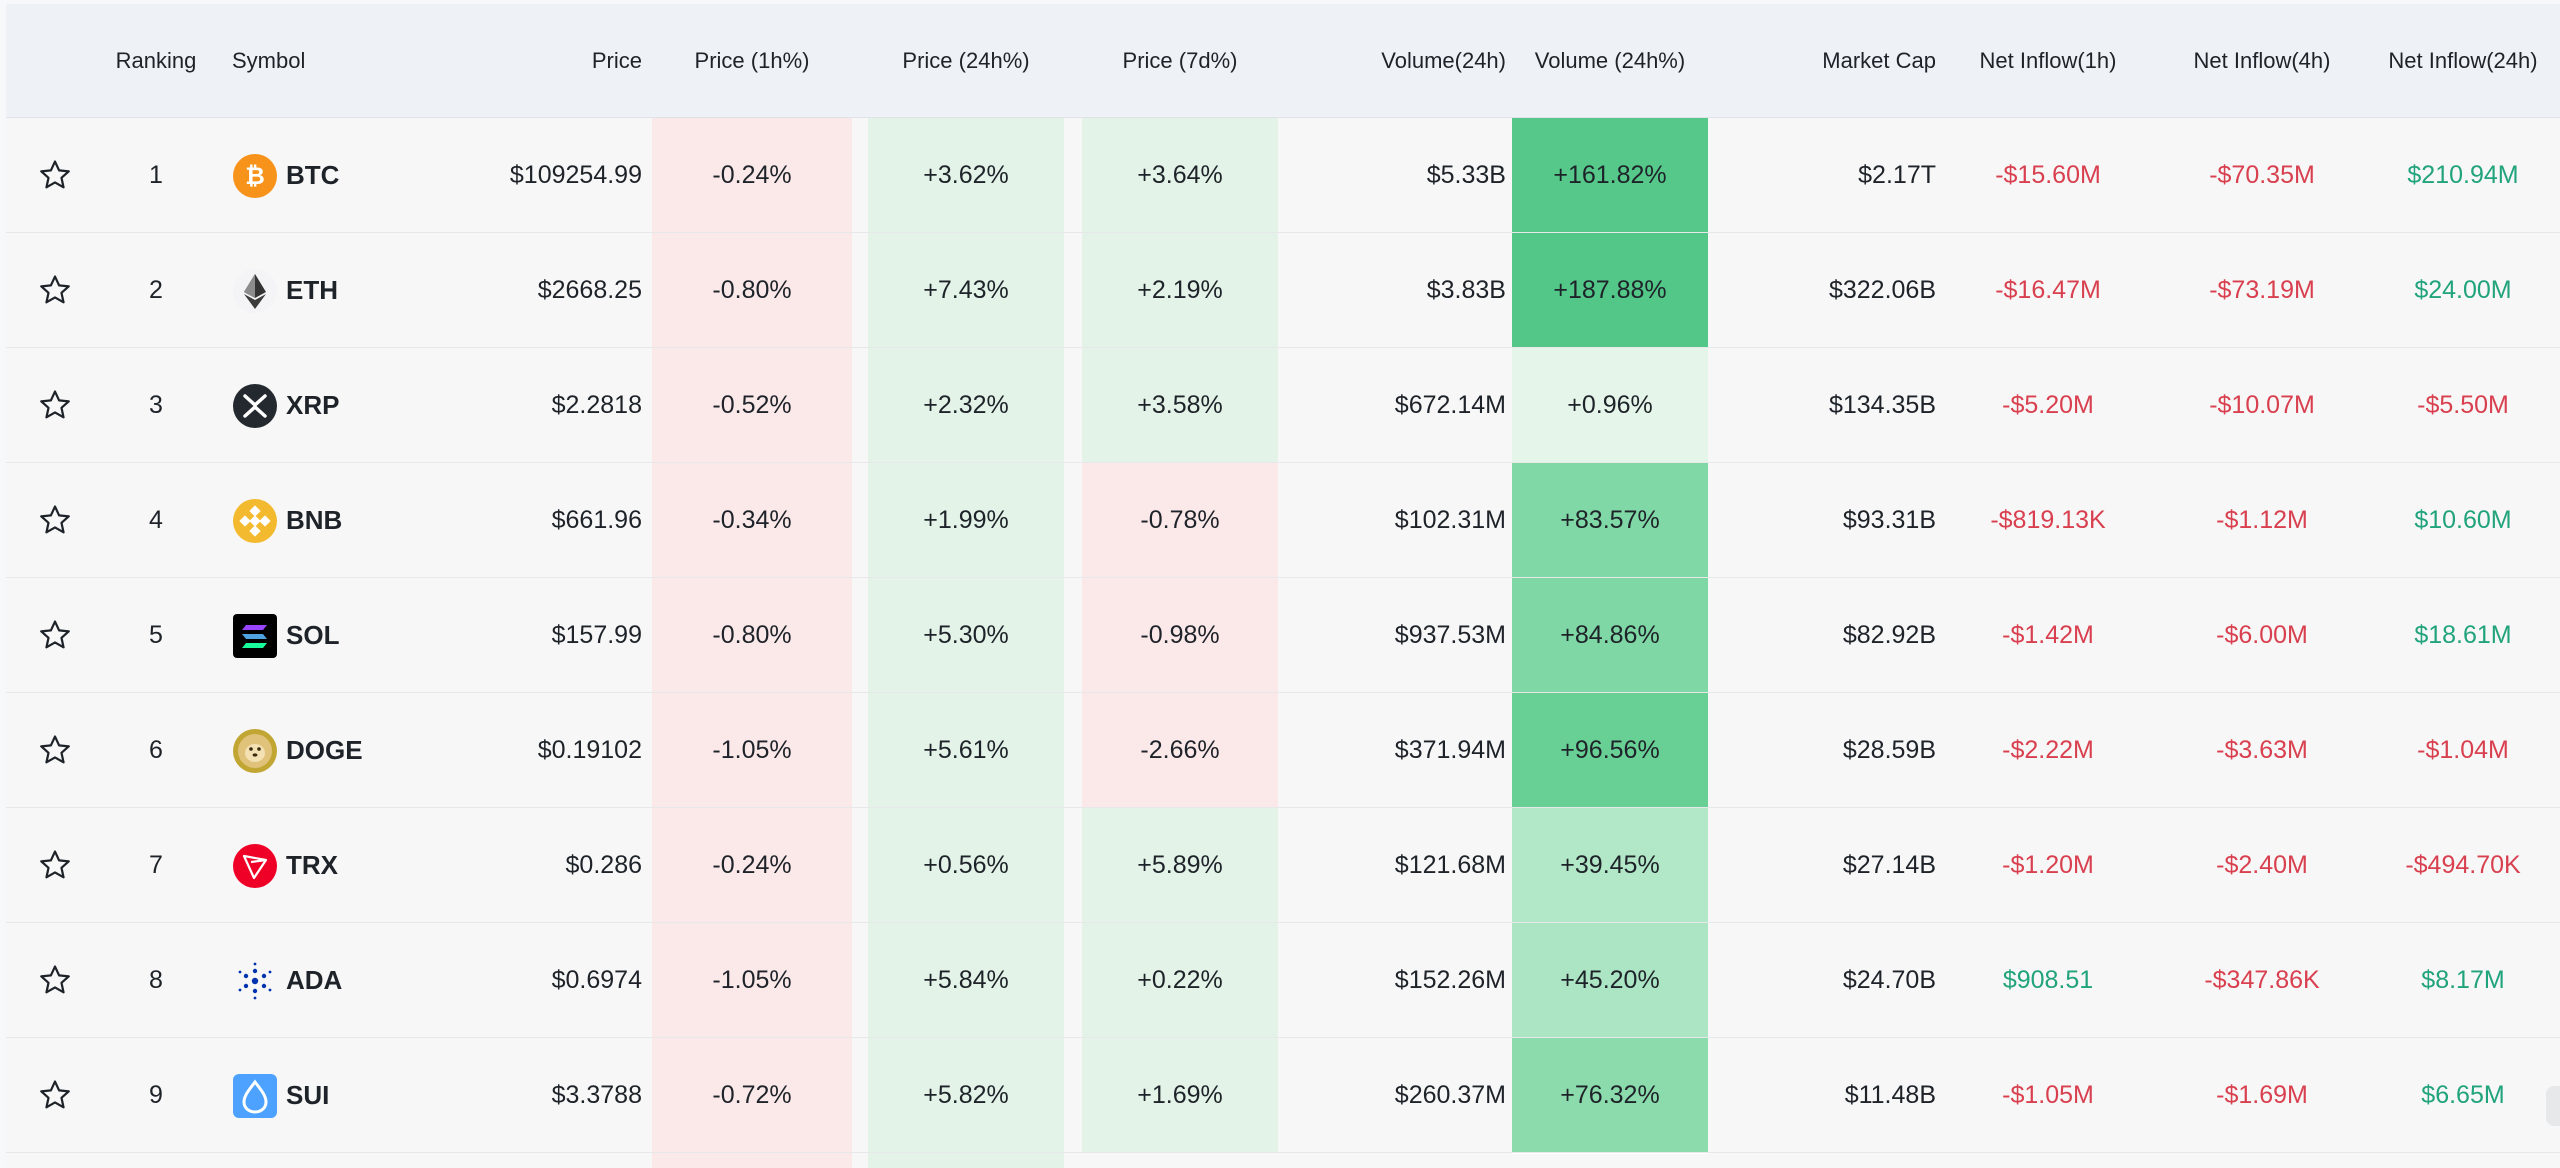 Image resolution: width=2560 pixels, height=1168 pixels. Describe the element at coordinates (156, 60) in the screenshot. I see `header-ranking: Ranking` at that location.